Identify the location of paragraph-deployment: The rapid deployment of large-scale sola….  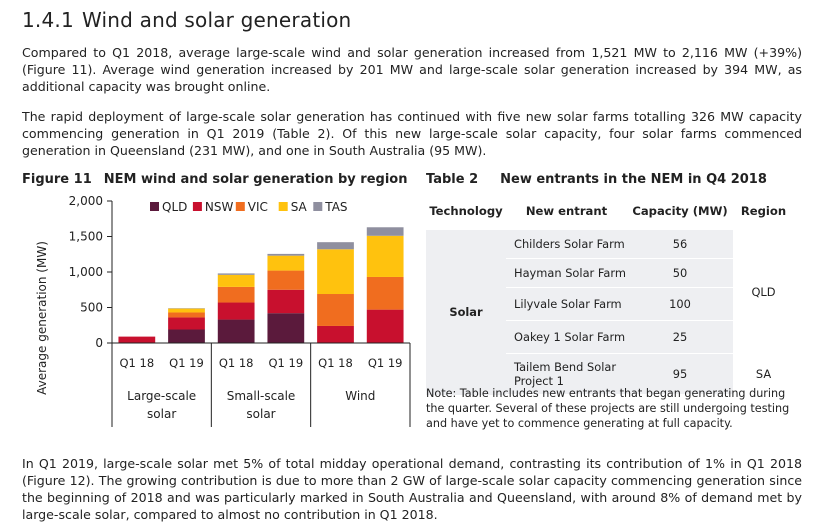
(412, 133).